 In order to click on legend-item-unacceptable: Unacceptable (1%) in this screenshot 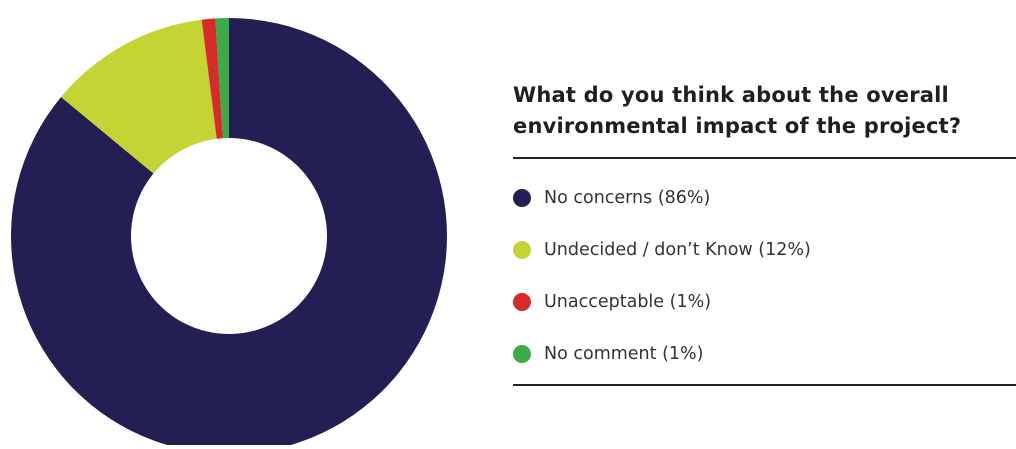, I will do `click(753, 302)`.